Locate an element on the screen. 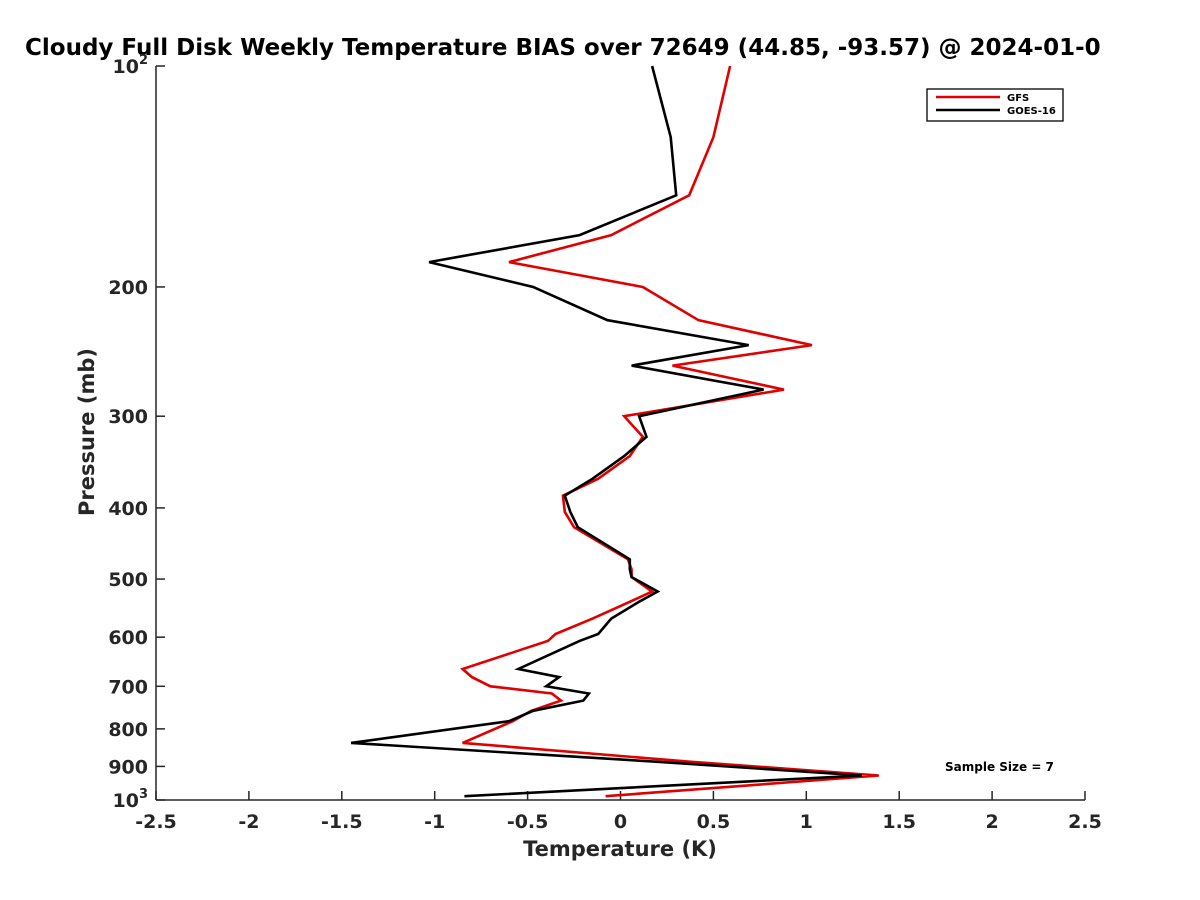 The height and width of the screenshot is (900, 1200). x-axis-label: Temperature (K) is located at coordinates (620, 849).